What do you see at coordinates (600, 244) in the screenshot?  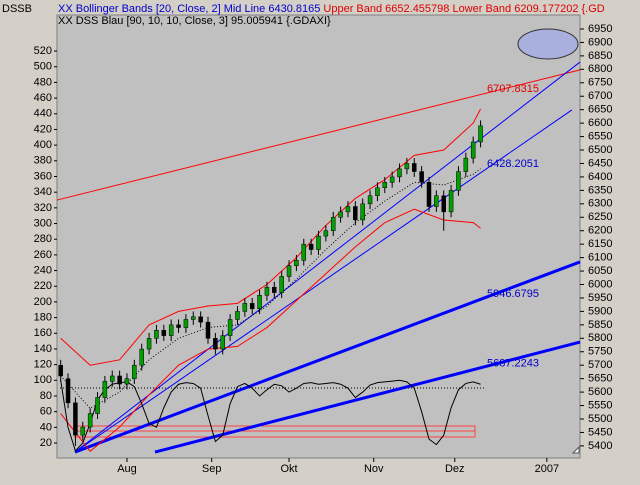 I see `y-tick-label: 6150` at bounding box center [600, 244].